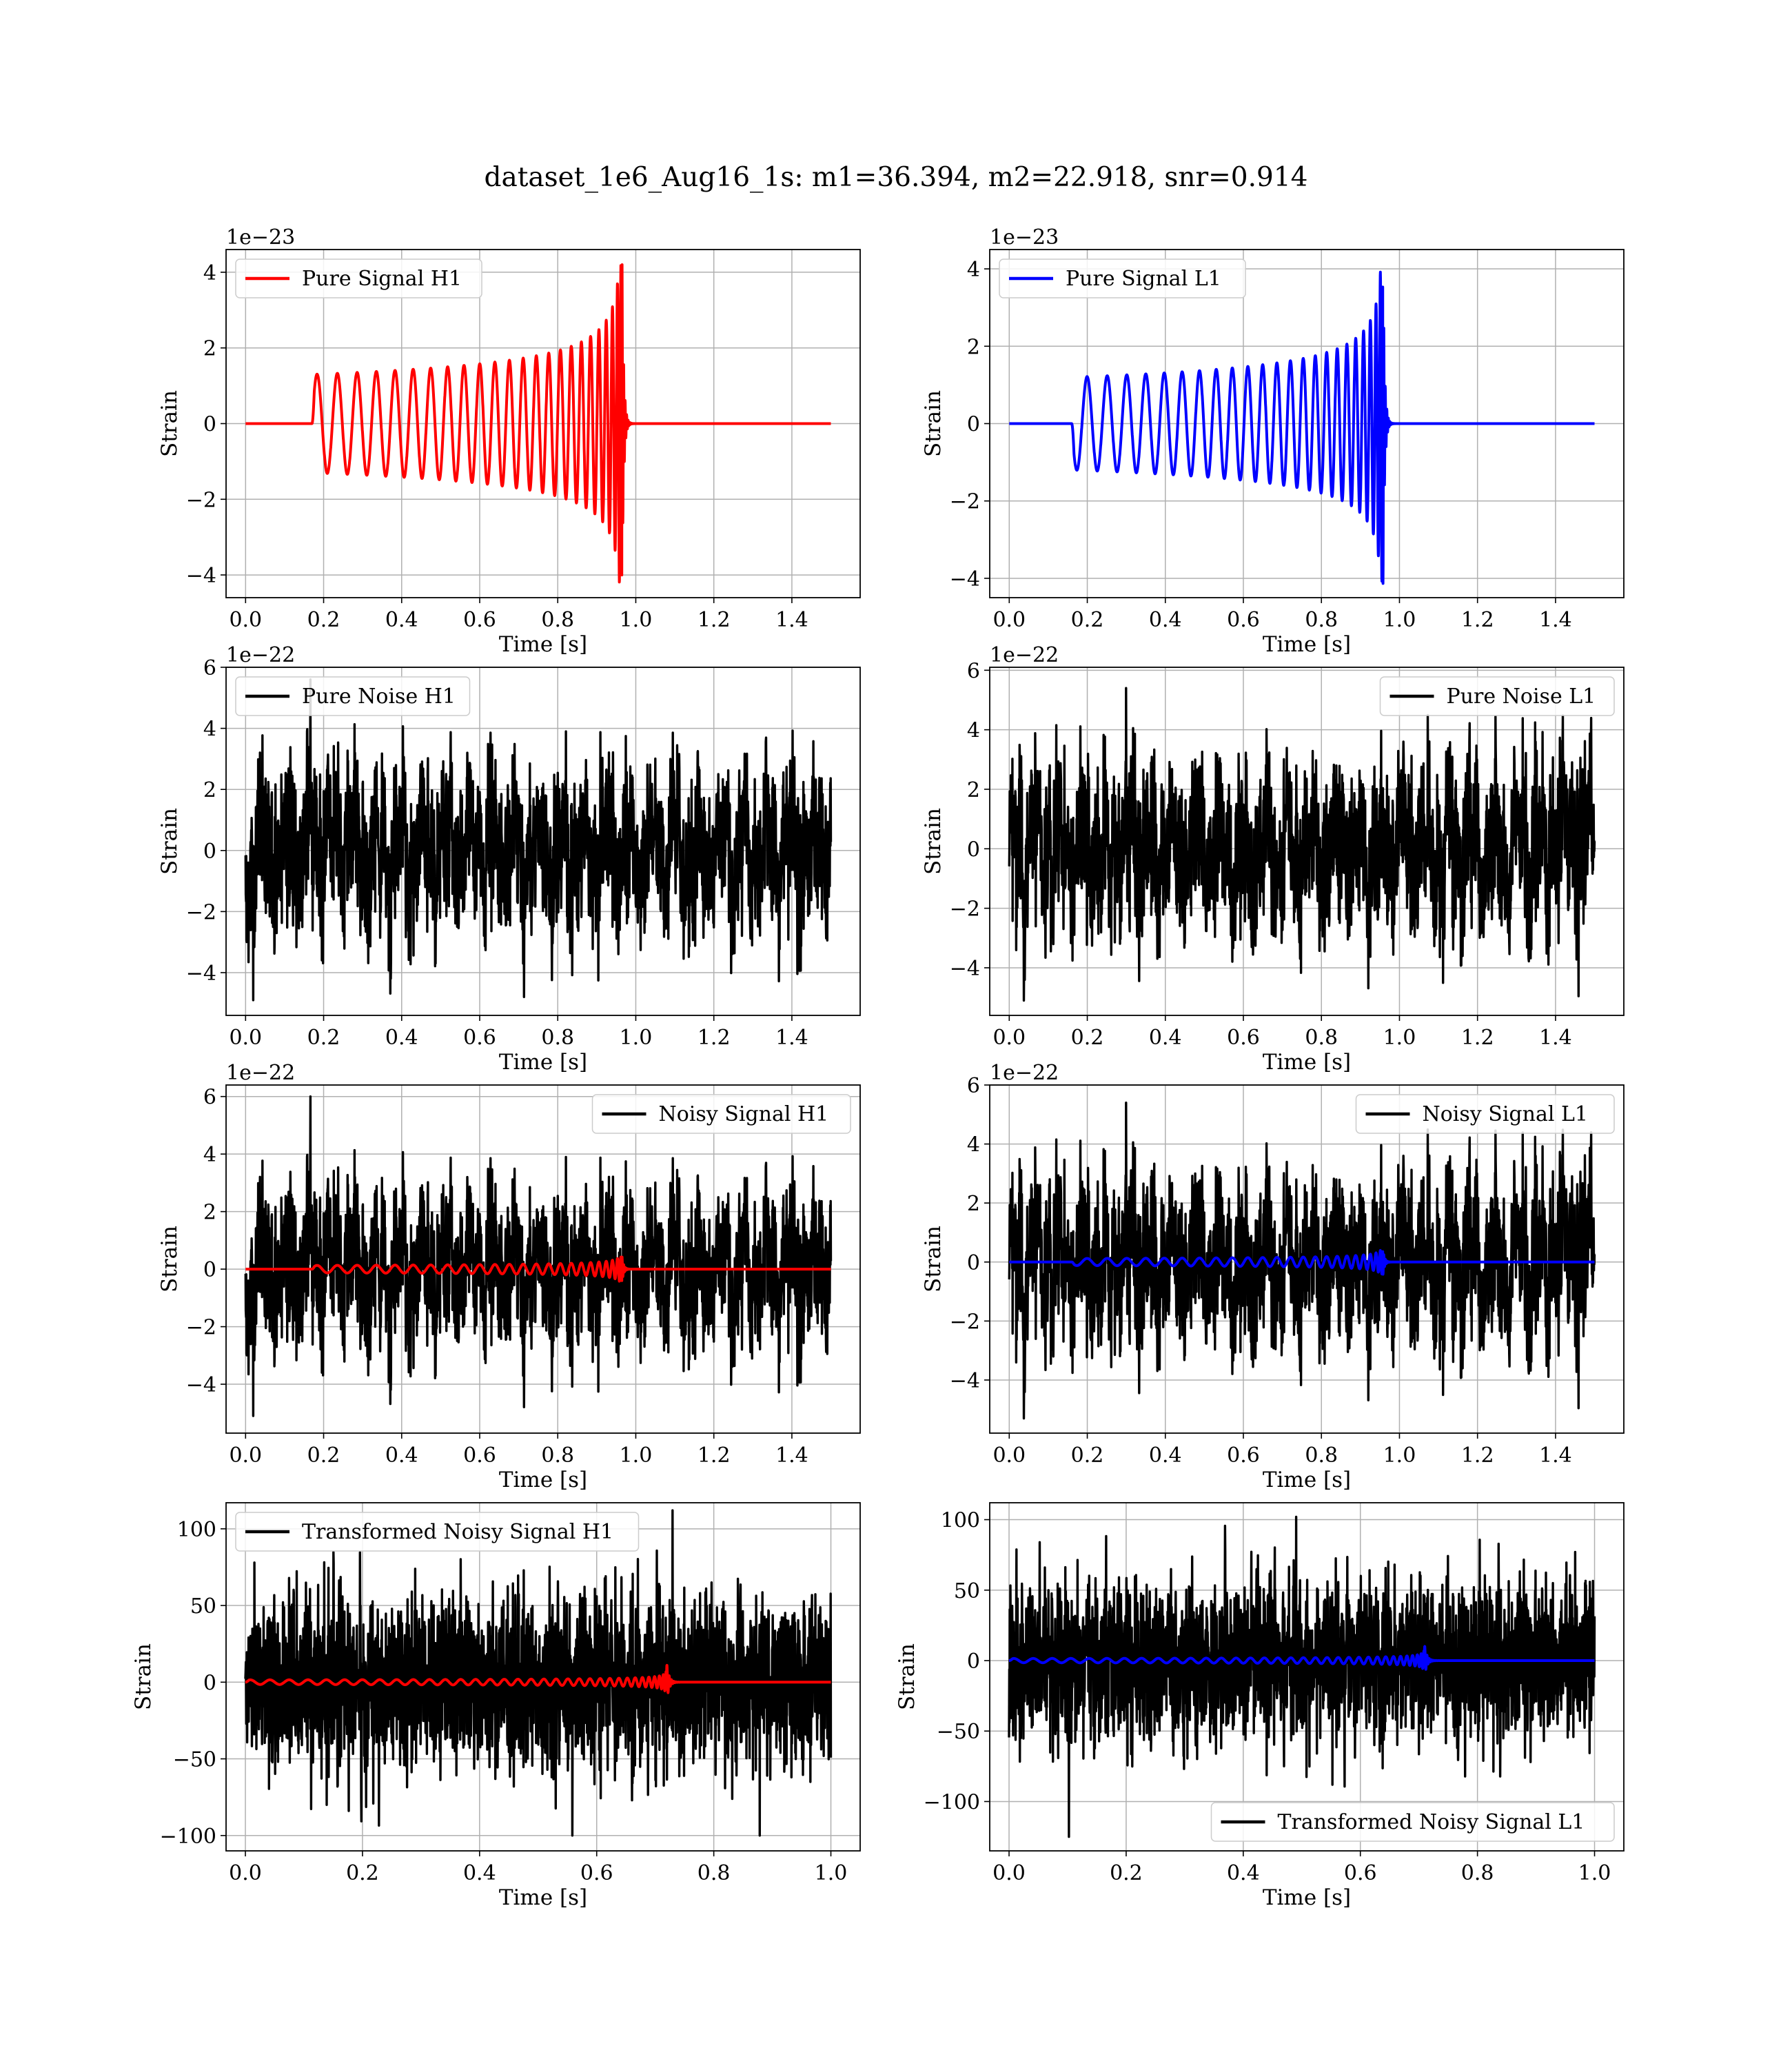 The width and height of the screenshot is (1792, 2068). Describe the element at coordinates (1412, 1822) in the screenshot. I see `legend: Transformed Noisy Signal L1` at that location.